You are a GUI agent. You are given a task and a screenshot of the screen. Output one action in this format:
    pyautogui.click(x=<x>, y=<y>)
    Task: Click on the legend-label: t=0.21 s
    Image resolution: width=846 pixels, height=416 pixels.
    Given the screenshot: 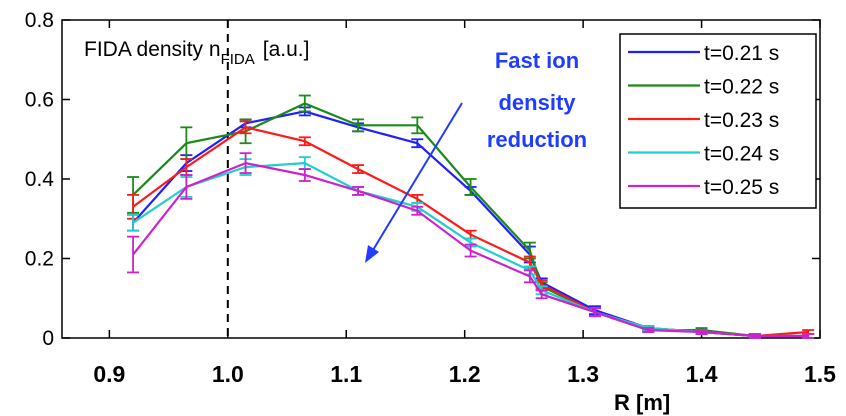 What is the action you would take?
    pyautogui.click(x=741, y=53)
    